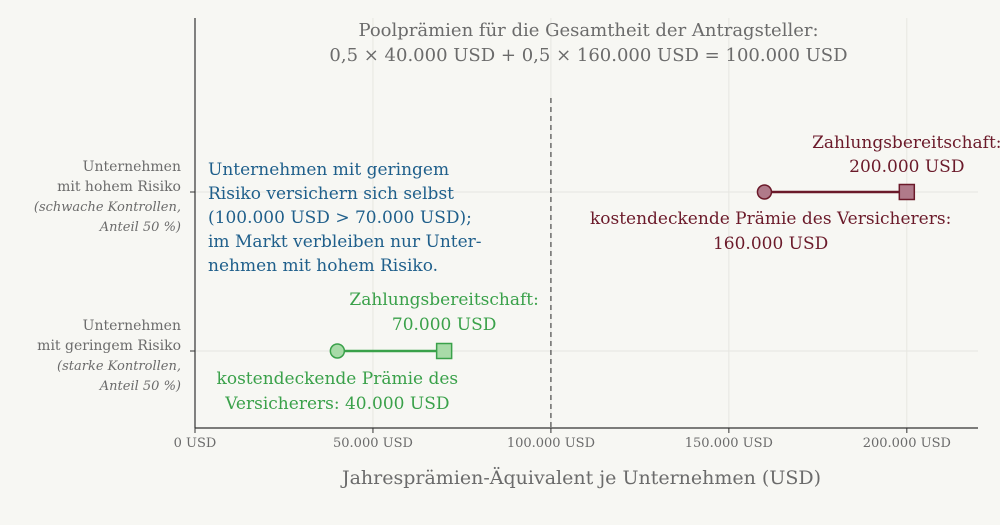 This screenshot has width=1000, height=525. Describe the element at coordinates (906, 167) in the screenshot. I see `annotation-high-wtp-line-2: 200.000 USD` at that location.